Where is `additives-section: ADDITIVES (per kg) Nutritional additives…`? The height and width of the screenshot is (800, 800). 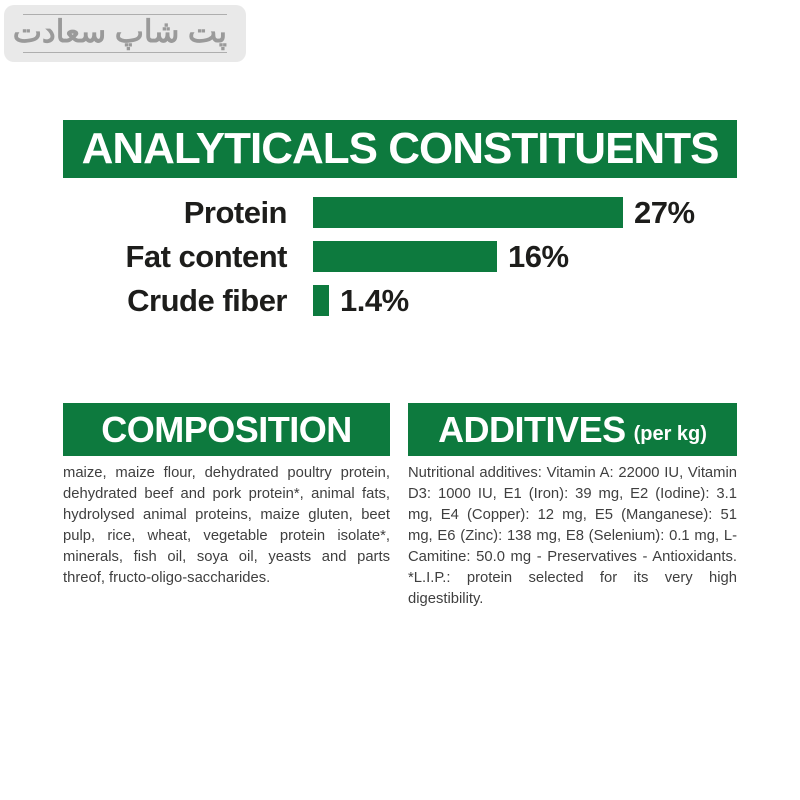 additives-section: ADDITIVES (per kg) Nutritional additives… is located at coordinates (572, 506).